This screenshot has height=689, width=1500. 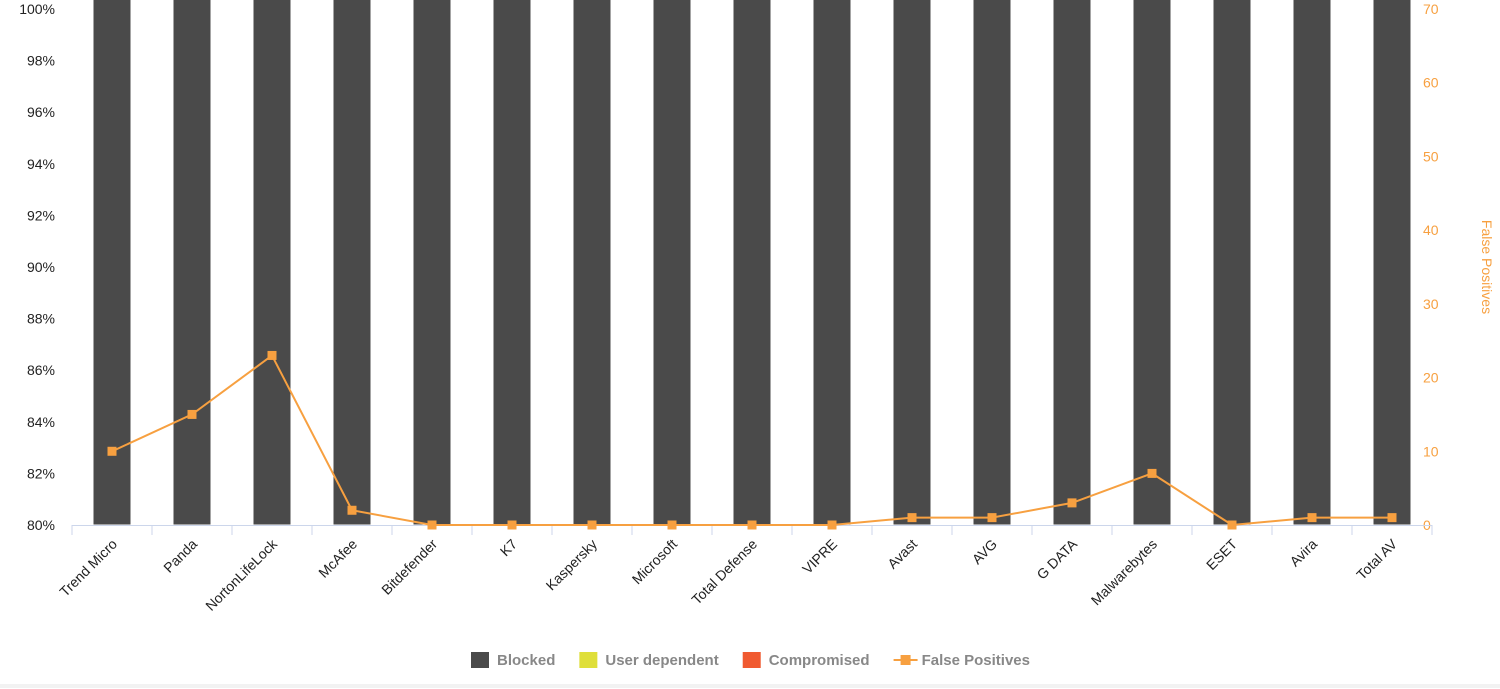 What do you see at coordinates (337, 558) in the screenshot?
I see `x-tick-label: McAfee` at bounding box center [337, 558].